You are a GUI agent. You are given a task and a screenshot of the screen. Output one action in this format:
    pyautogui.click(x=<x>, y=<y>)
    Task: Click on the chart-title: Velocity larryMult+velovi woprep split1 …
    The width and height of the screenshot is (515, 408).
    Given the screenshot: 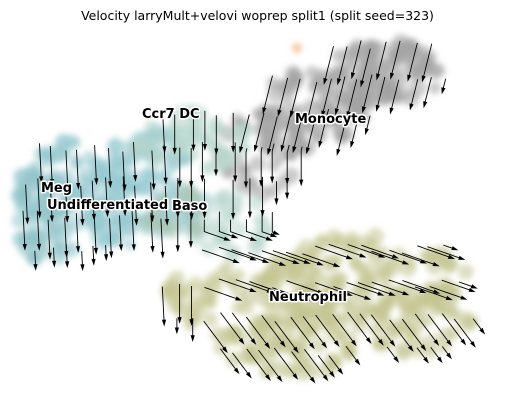 What is the action you would take?
    pyautogui.click(x=257, y=15)
    